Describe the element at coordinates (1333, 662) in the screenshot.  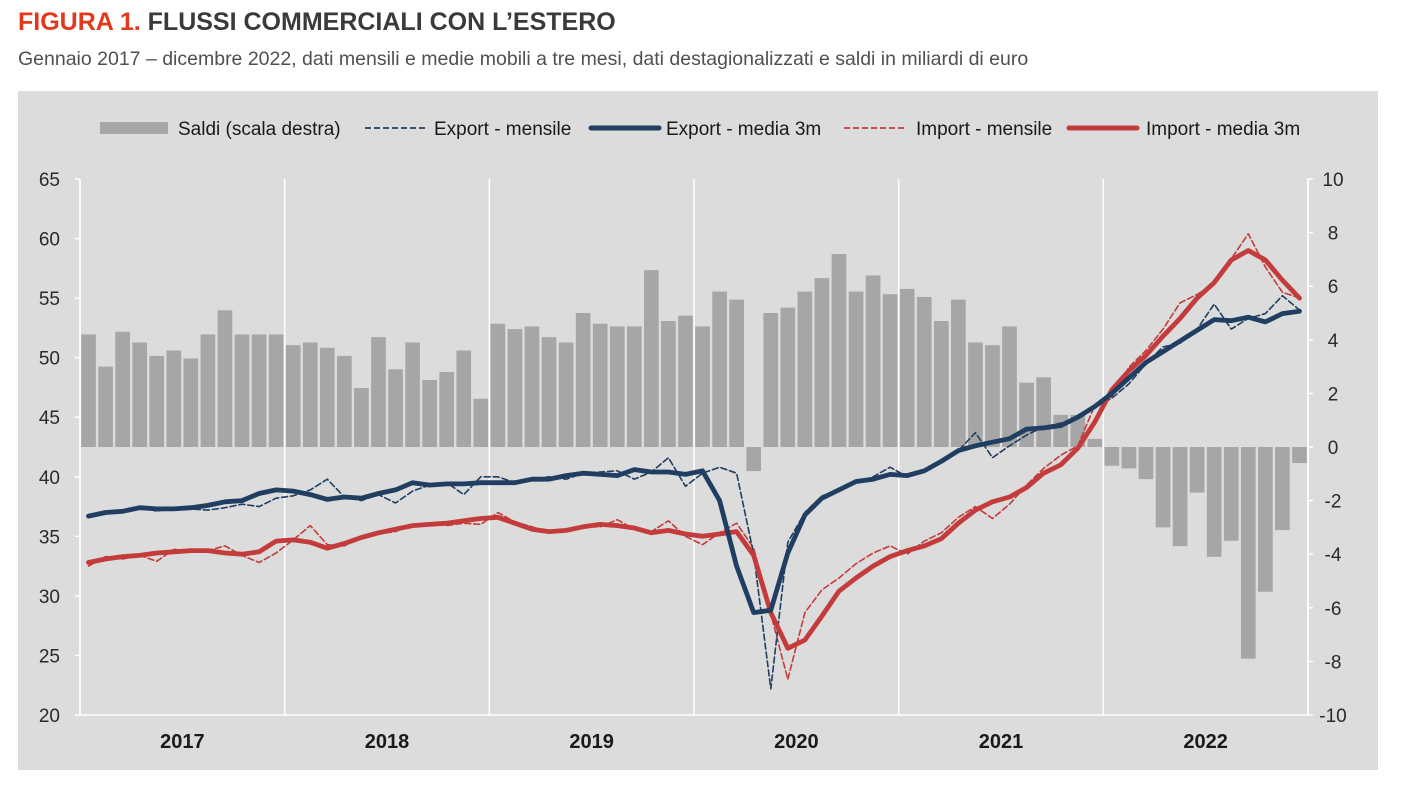
I see `right-tick-label: -8` at that location.